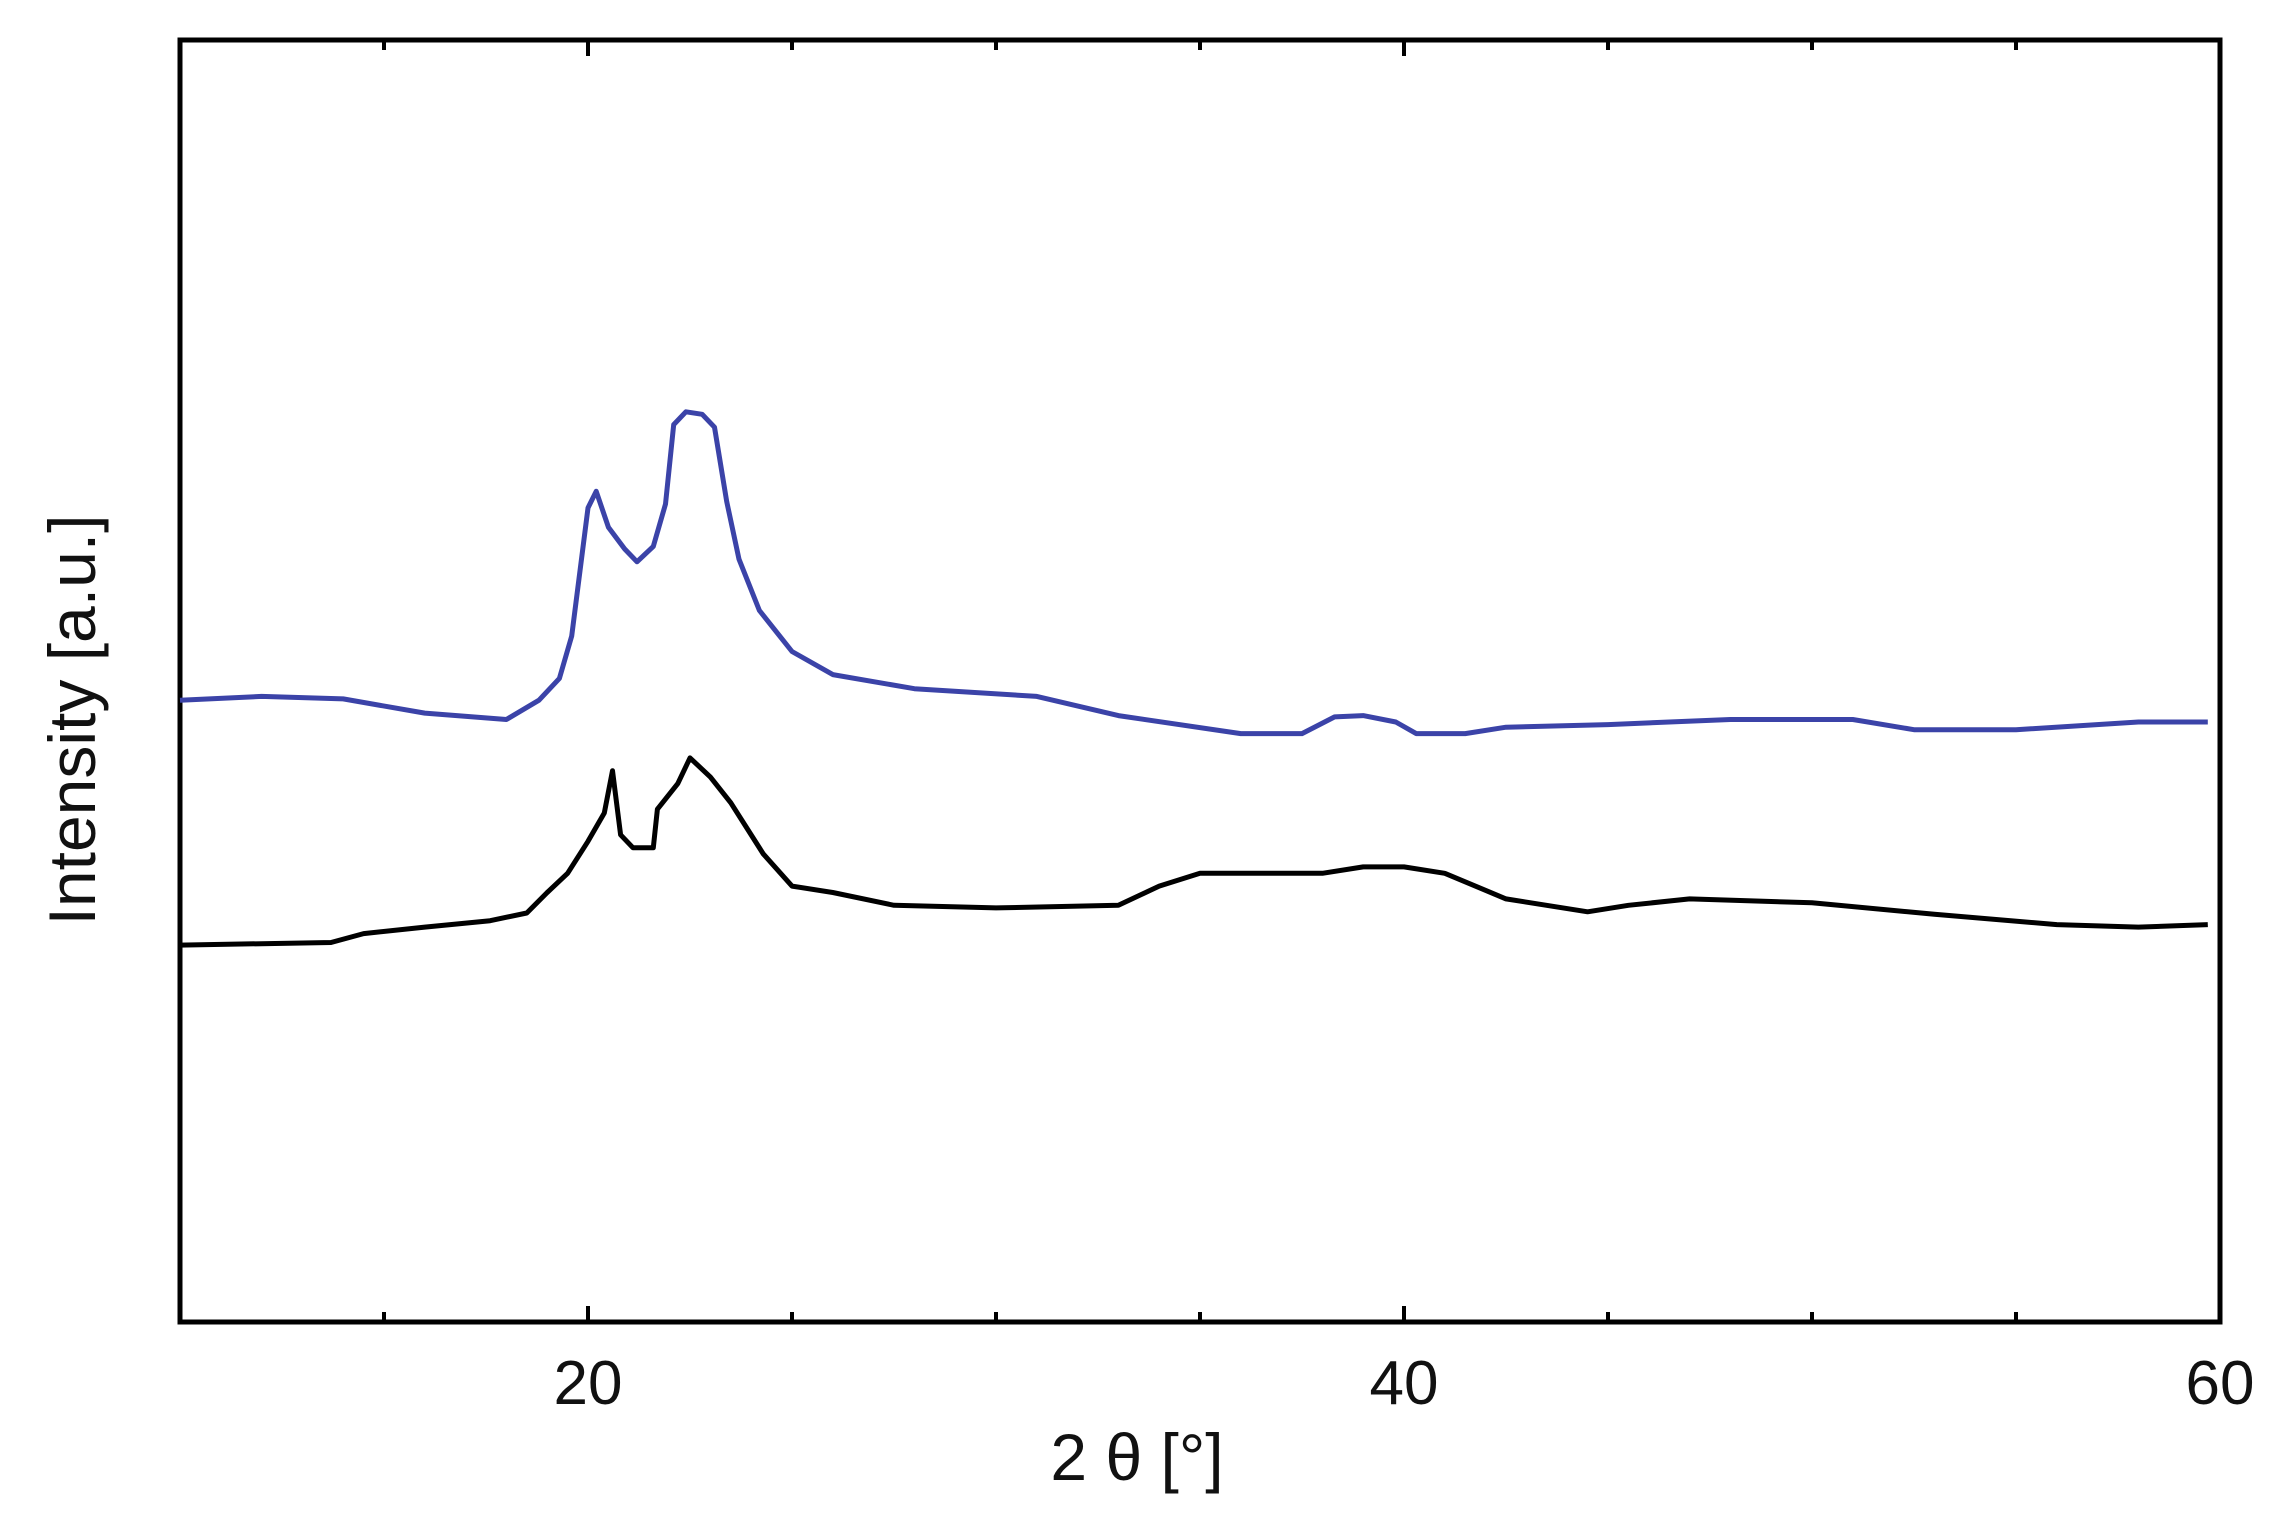 This screenshot has width=2278, height=1520. What do you see at coordinates (2220, 1383) in the screenshot?
I see `x-tick-label: 60` at bounding box center [2220, 1383].